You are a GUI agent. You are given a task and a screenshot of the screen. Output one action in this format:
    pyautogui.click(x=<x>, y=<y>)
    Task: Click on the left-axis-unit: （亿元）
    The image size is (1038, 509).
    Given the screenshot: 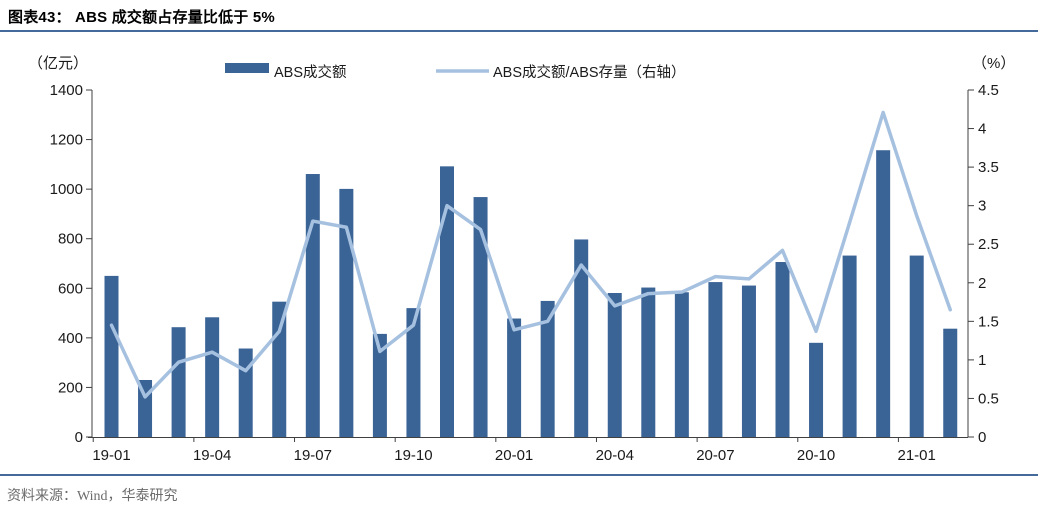 What is the action you would take?
    pyautogui.click(x=58, y=63)
    